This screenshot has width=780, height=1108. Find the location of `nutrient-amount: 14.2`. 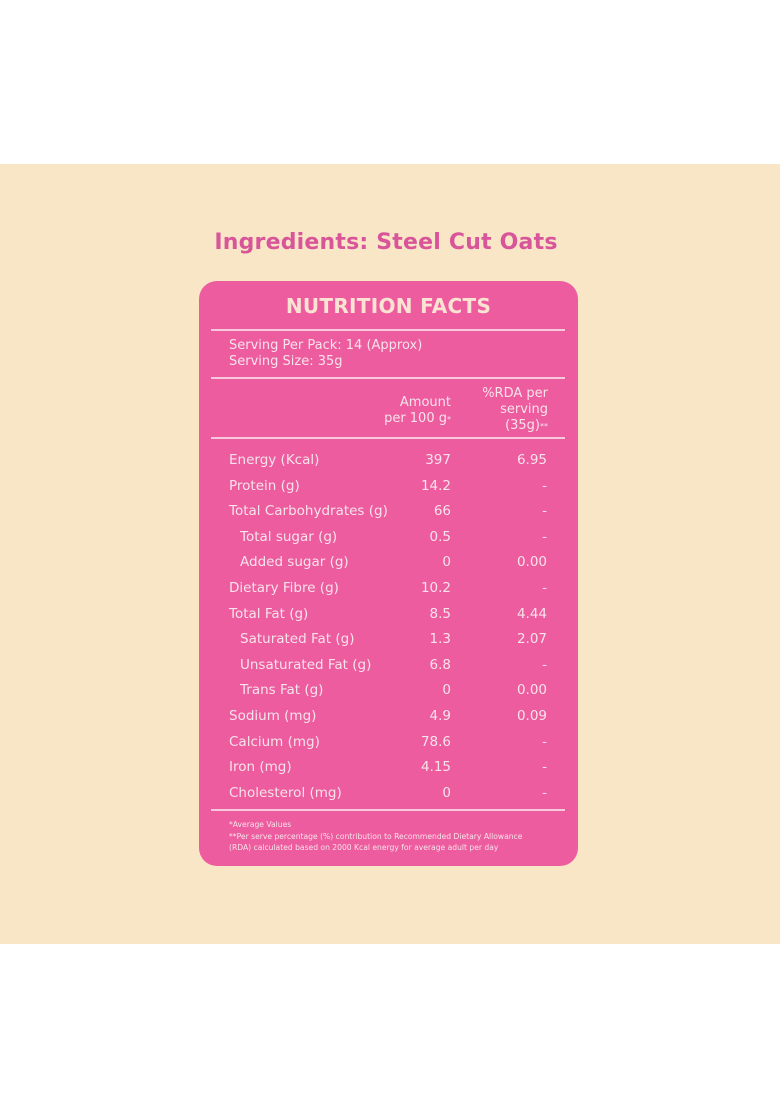

nutrient-amount: 14.2 is located at coordinates (435, 485).